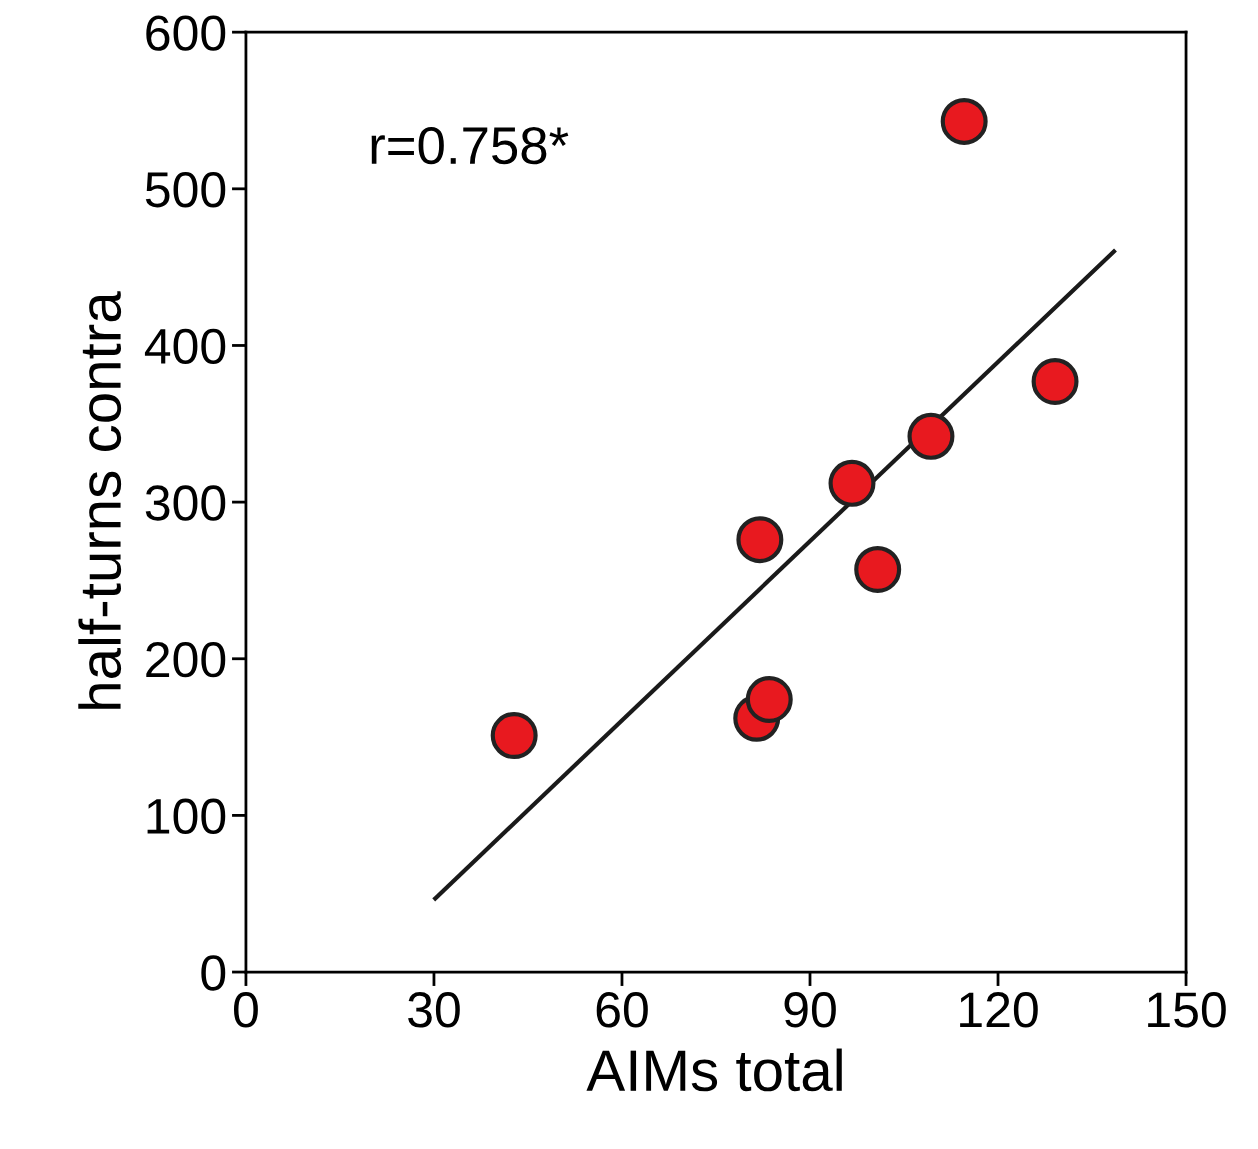 This screenshot has height=1149, width=1258. What do you see at coordinates (622, 1010) in the screenshot?
I see `x-tick-label: 60` at bounding box center [622, 1010].